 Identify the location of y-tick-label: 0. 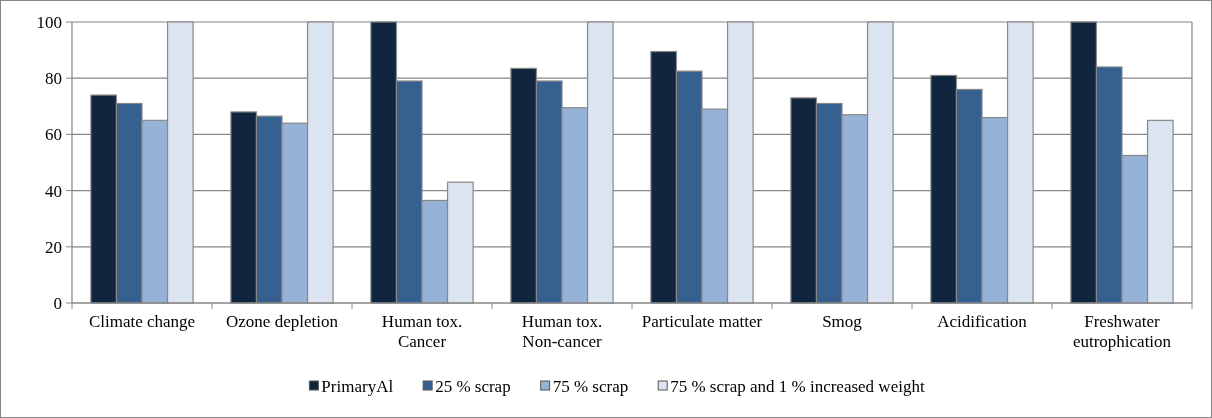
(57, 303).